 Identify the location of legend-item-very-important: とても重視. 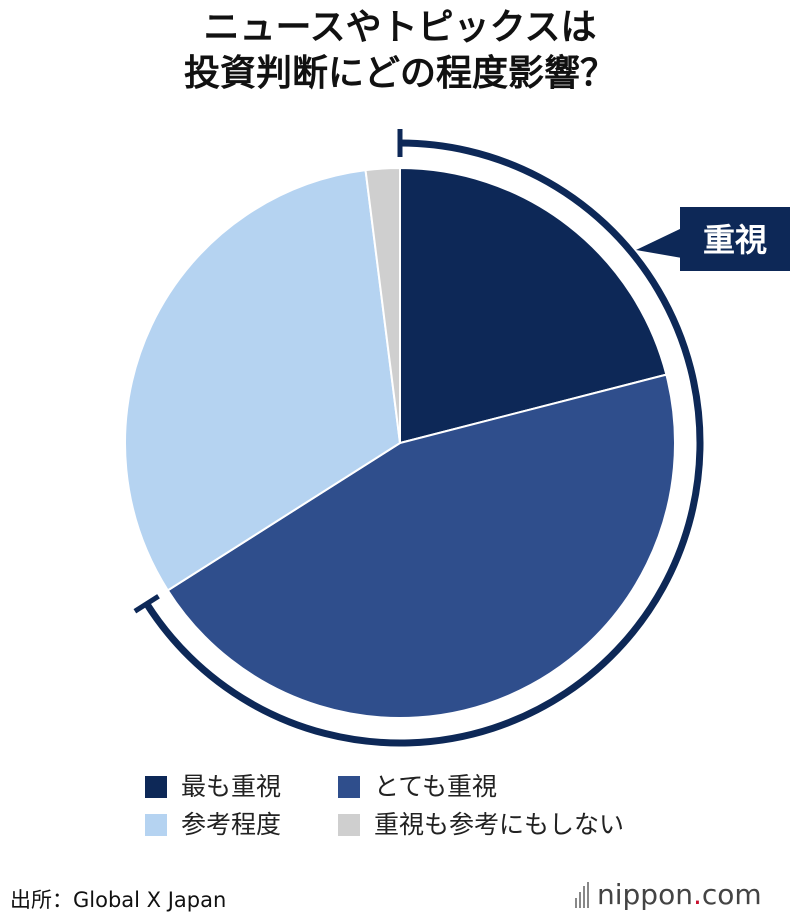
(417, 787).